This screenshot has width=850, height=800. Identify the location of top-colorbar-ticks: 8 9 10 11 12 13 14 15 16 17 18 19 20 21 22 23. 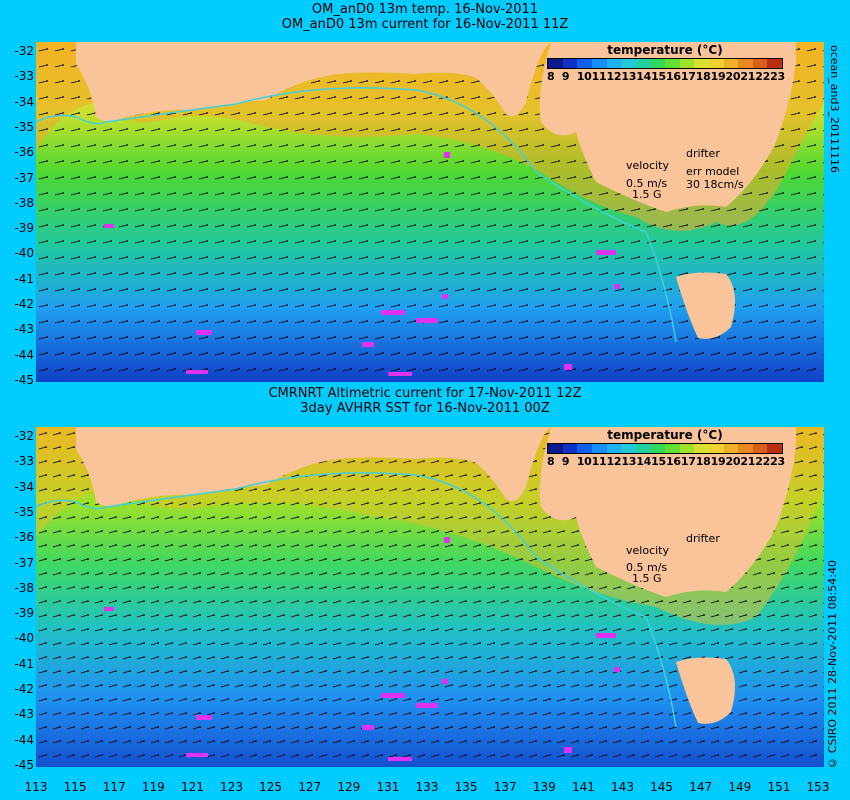
(665, 76).